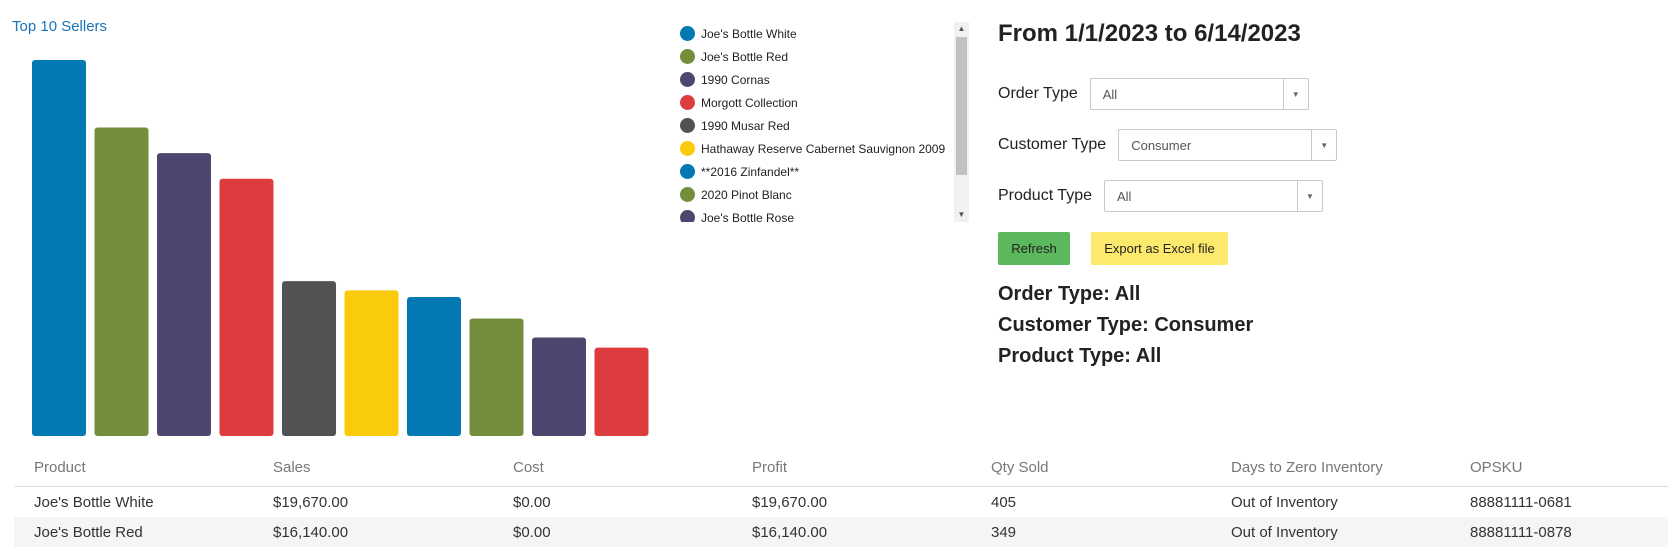  Describe the element at coordinates (818, 33) in the screenshot. I see `legend-item: Joe's Bottle White` at that location.